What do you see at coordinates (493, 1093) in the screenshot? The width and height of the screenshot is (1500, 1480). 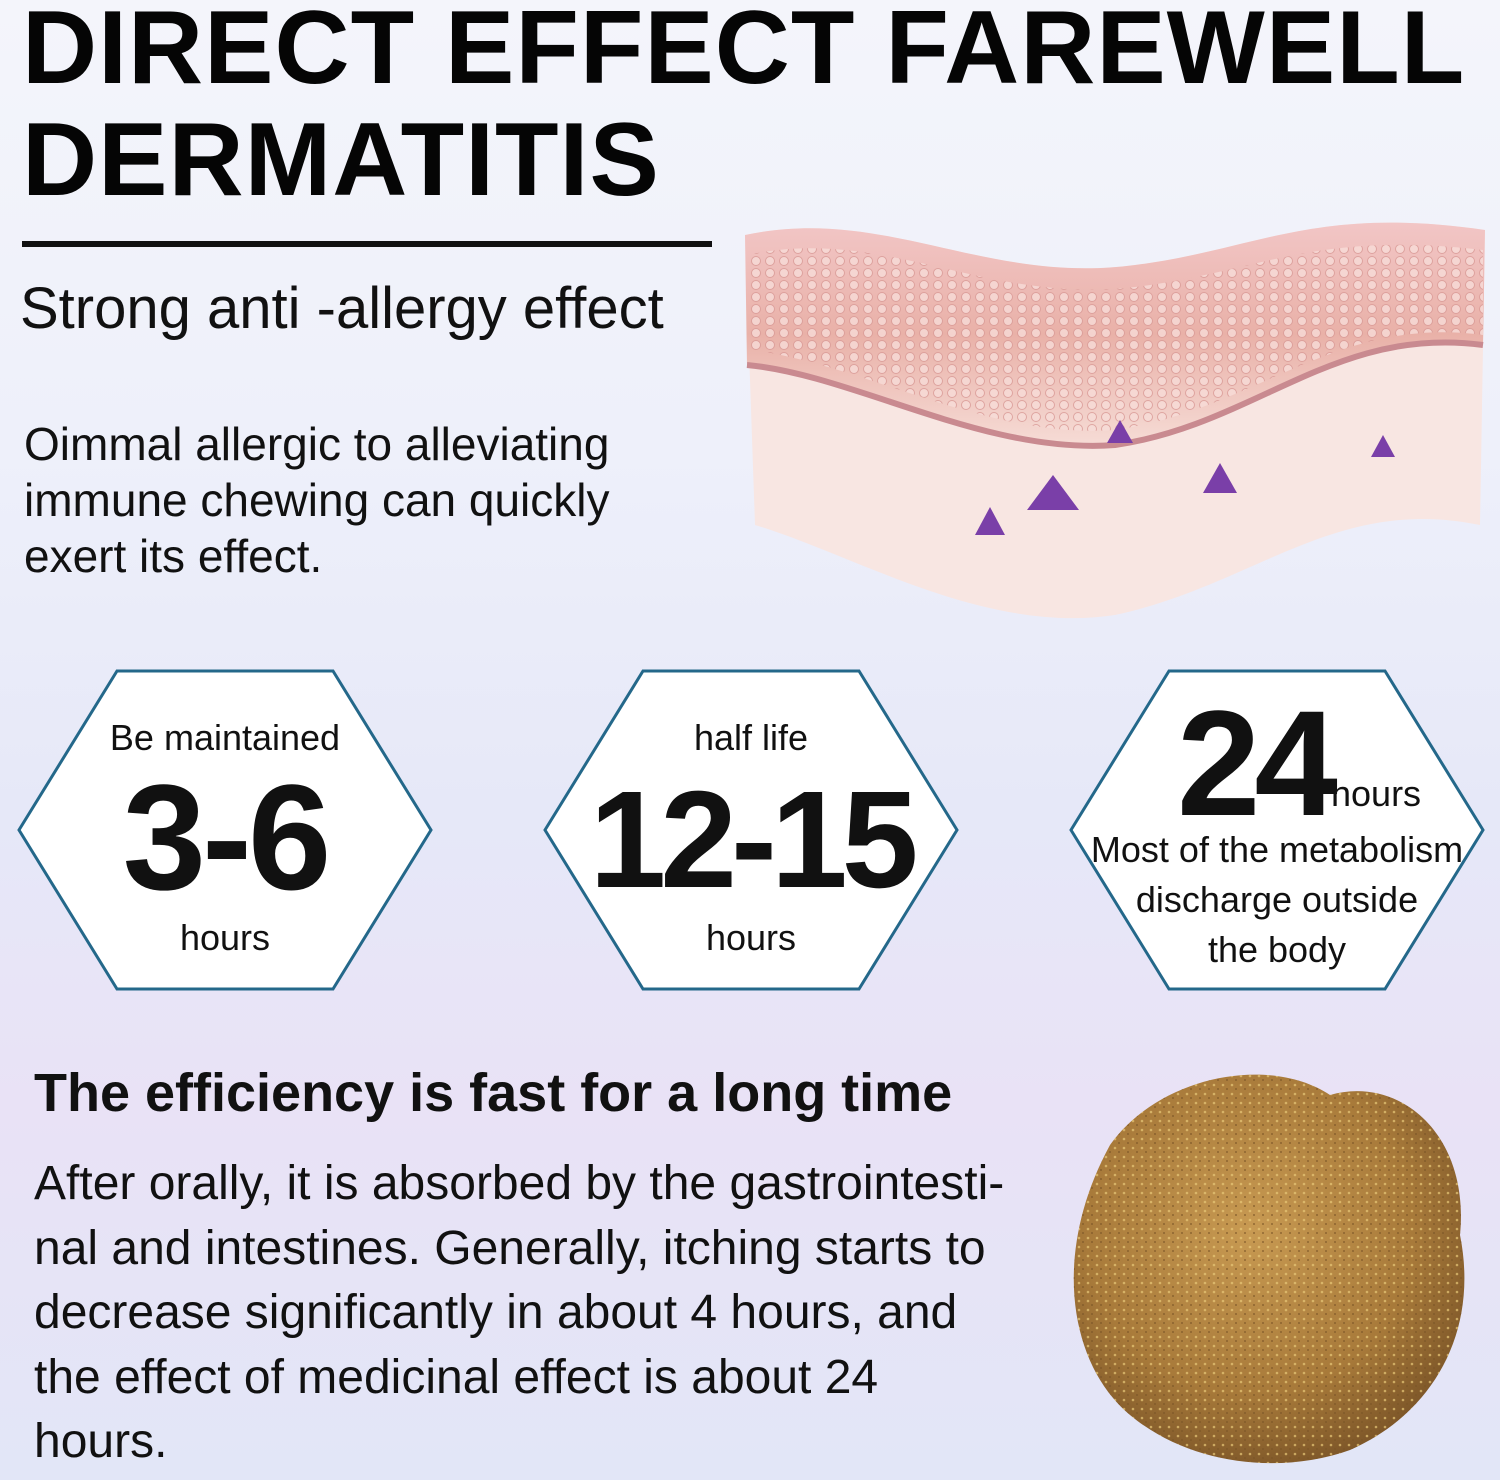 I see `efficiency-heading: The efficiency is fast for a long time` at bounding box center [493, 1093].